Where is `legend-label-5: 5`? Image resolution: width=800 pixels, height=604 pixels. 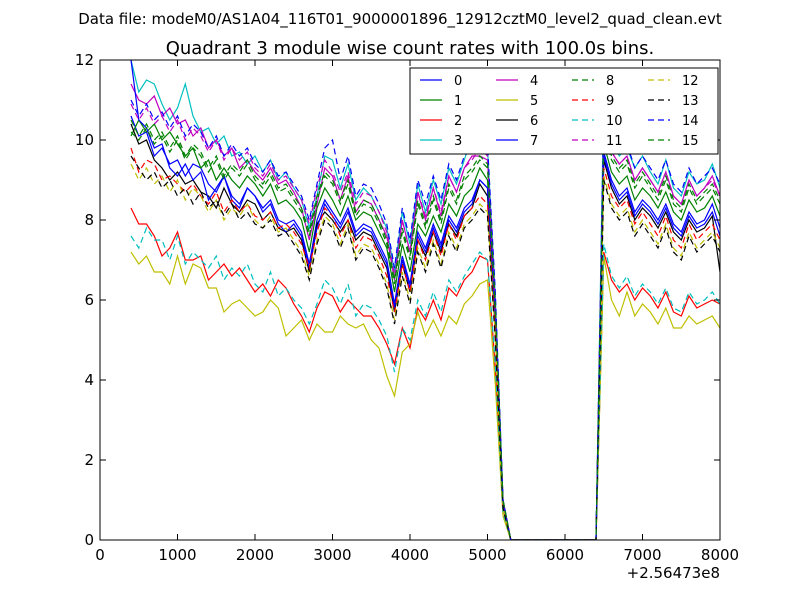 legend-label-5: 5 is located at coordinates (534, 101).